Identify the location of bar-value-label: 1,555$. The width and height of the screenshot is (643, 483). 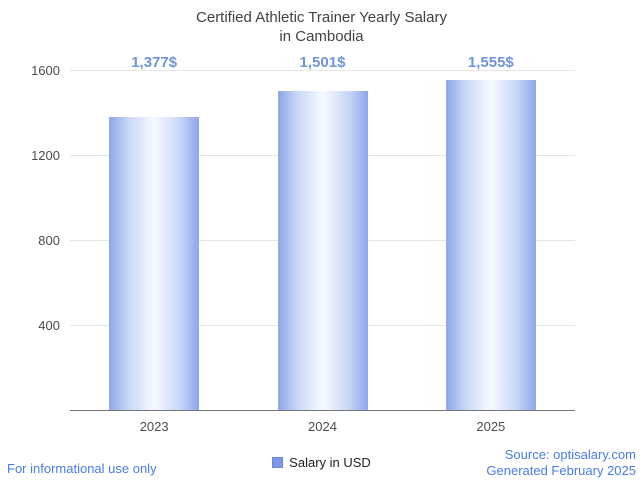
(490, 62).